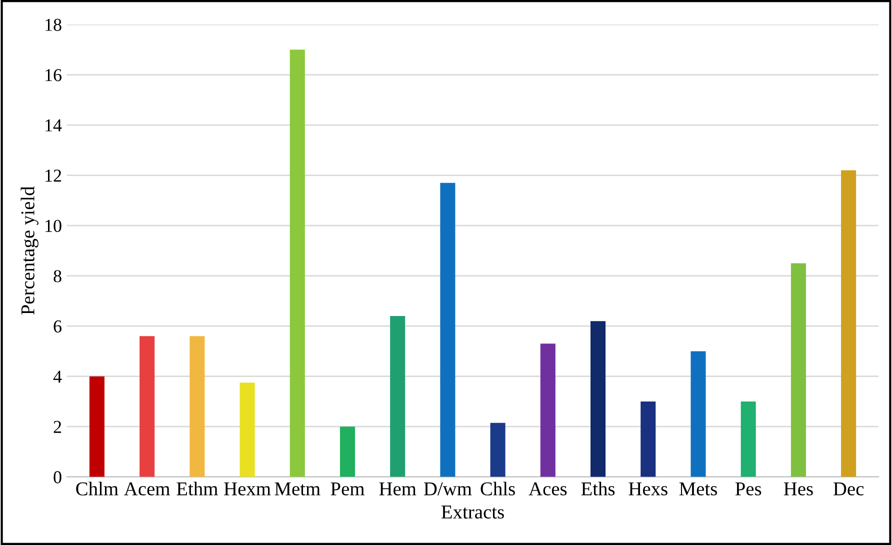  Describe the element at coordinates (472, 512) in the screenshot. I see `x-axis-title: Extracts` at that location.